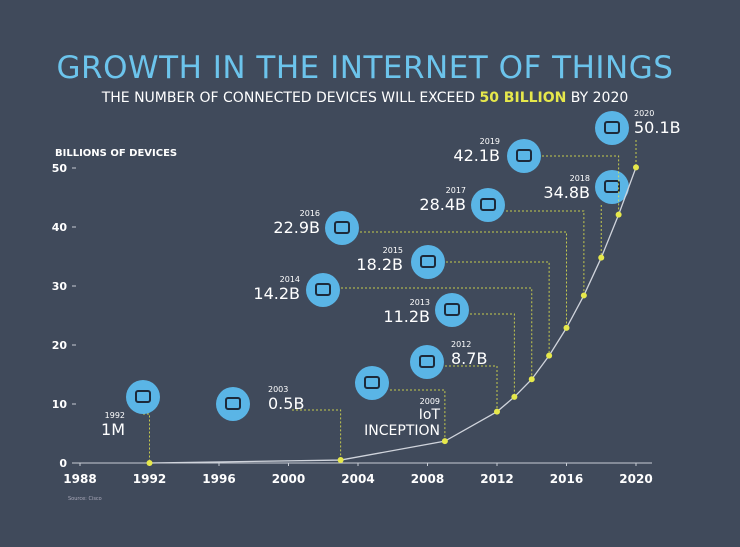  I want to click on subtitle-highlight: 50 BILLION, so click(522, 98).